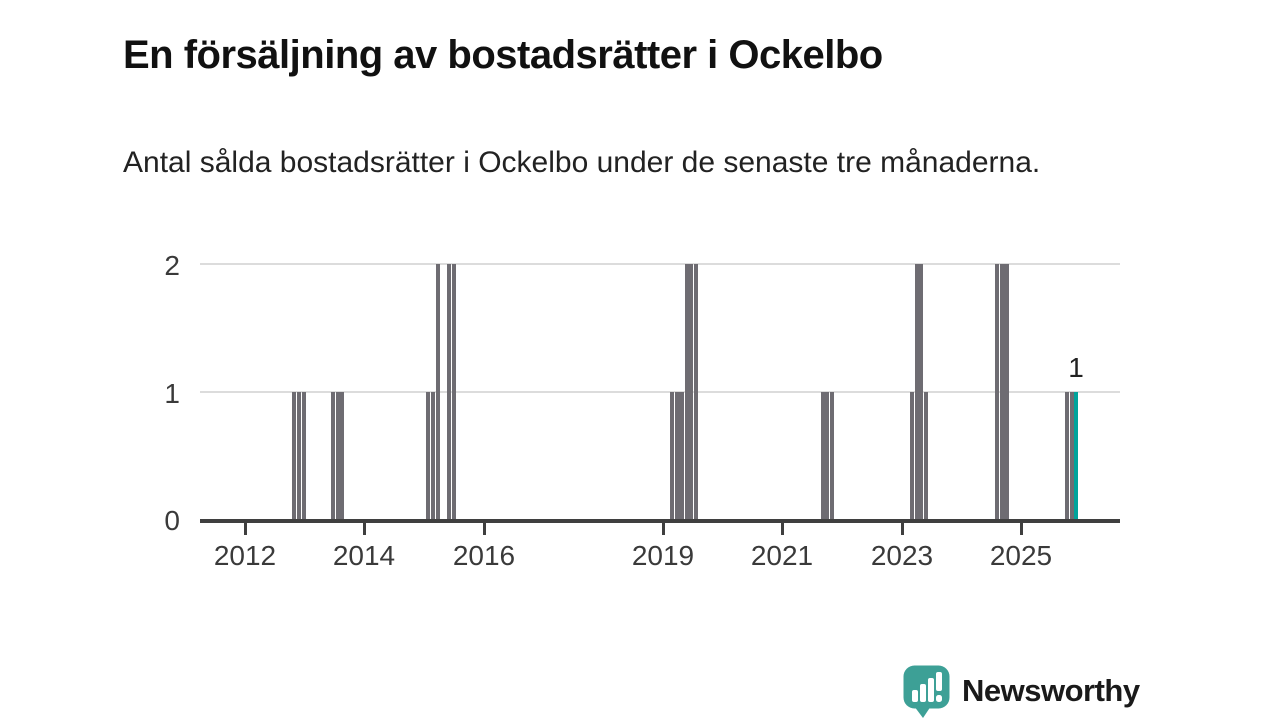 This screenshot has width=1280, height=720. What do you see at coordinates (1051, 690) in the screenshot?
I see `newsworthy-wordmark: Newsworthy` at bounding box center [1051, 690].